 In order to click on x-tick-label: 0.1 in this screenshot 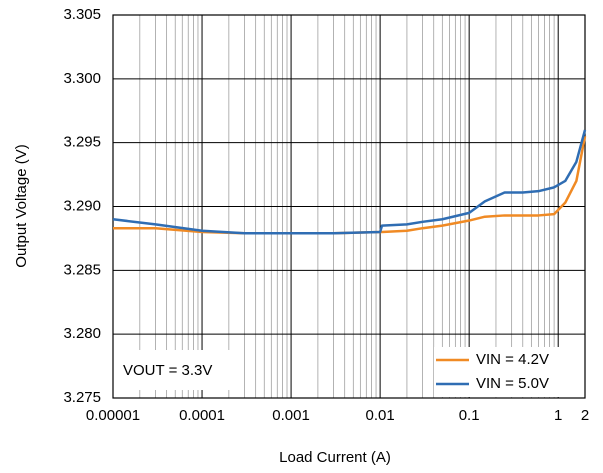, I will do `click(469, 415)`.